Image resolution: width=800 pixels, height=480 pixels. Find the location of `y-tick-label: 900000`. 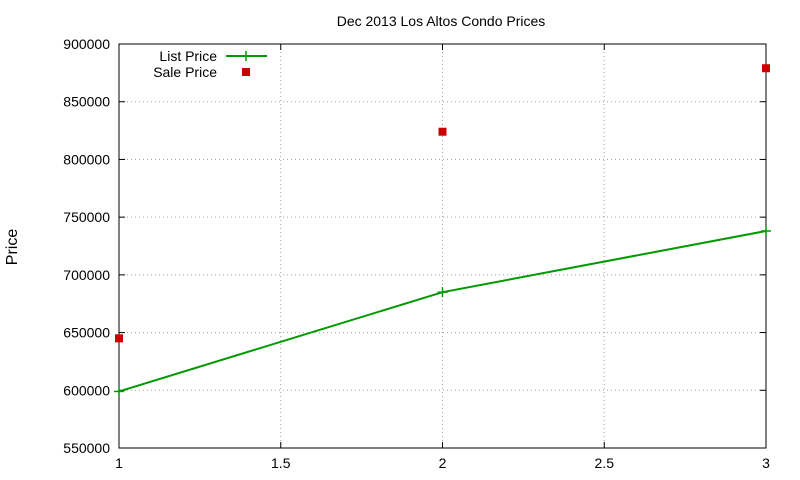

y-tick-label: 900000 is located at coordinates (86, 44).